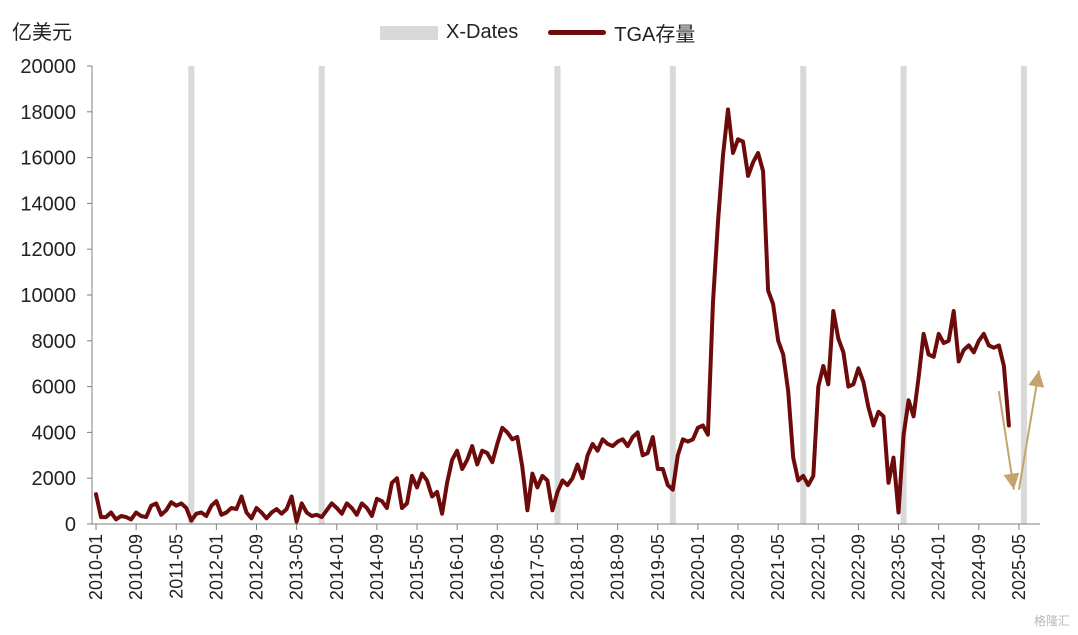 The image size is (1078, 635). What do you see at coordinates (42, 33) in the screenshot?
I see `y-unit-label: 亿美元` at bounding box center [42, 33].